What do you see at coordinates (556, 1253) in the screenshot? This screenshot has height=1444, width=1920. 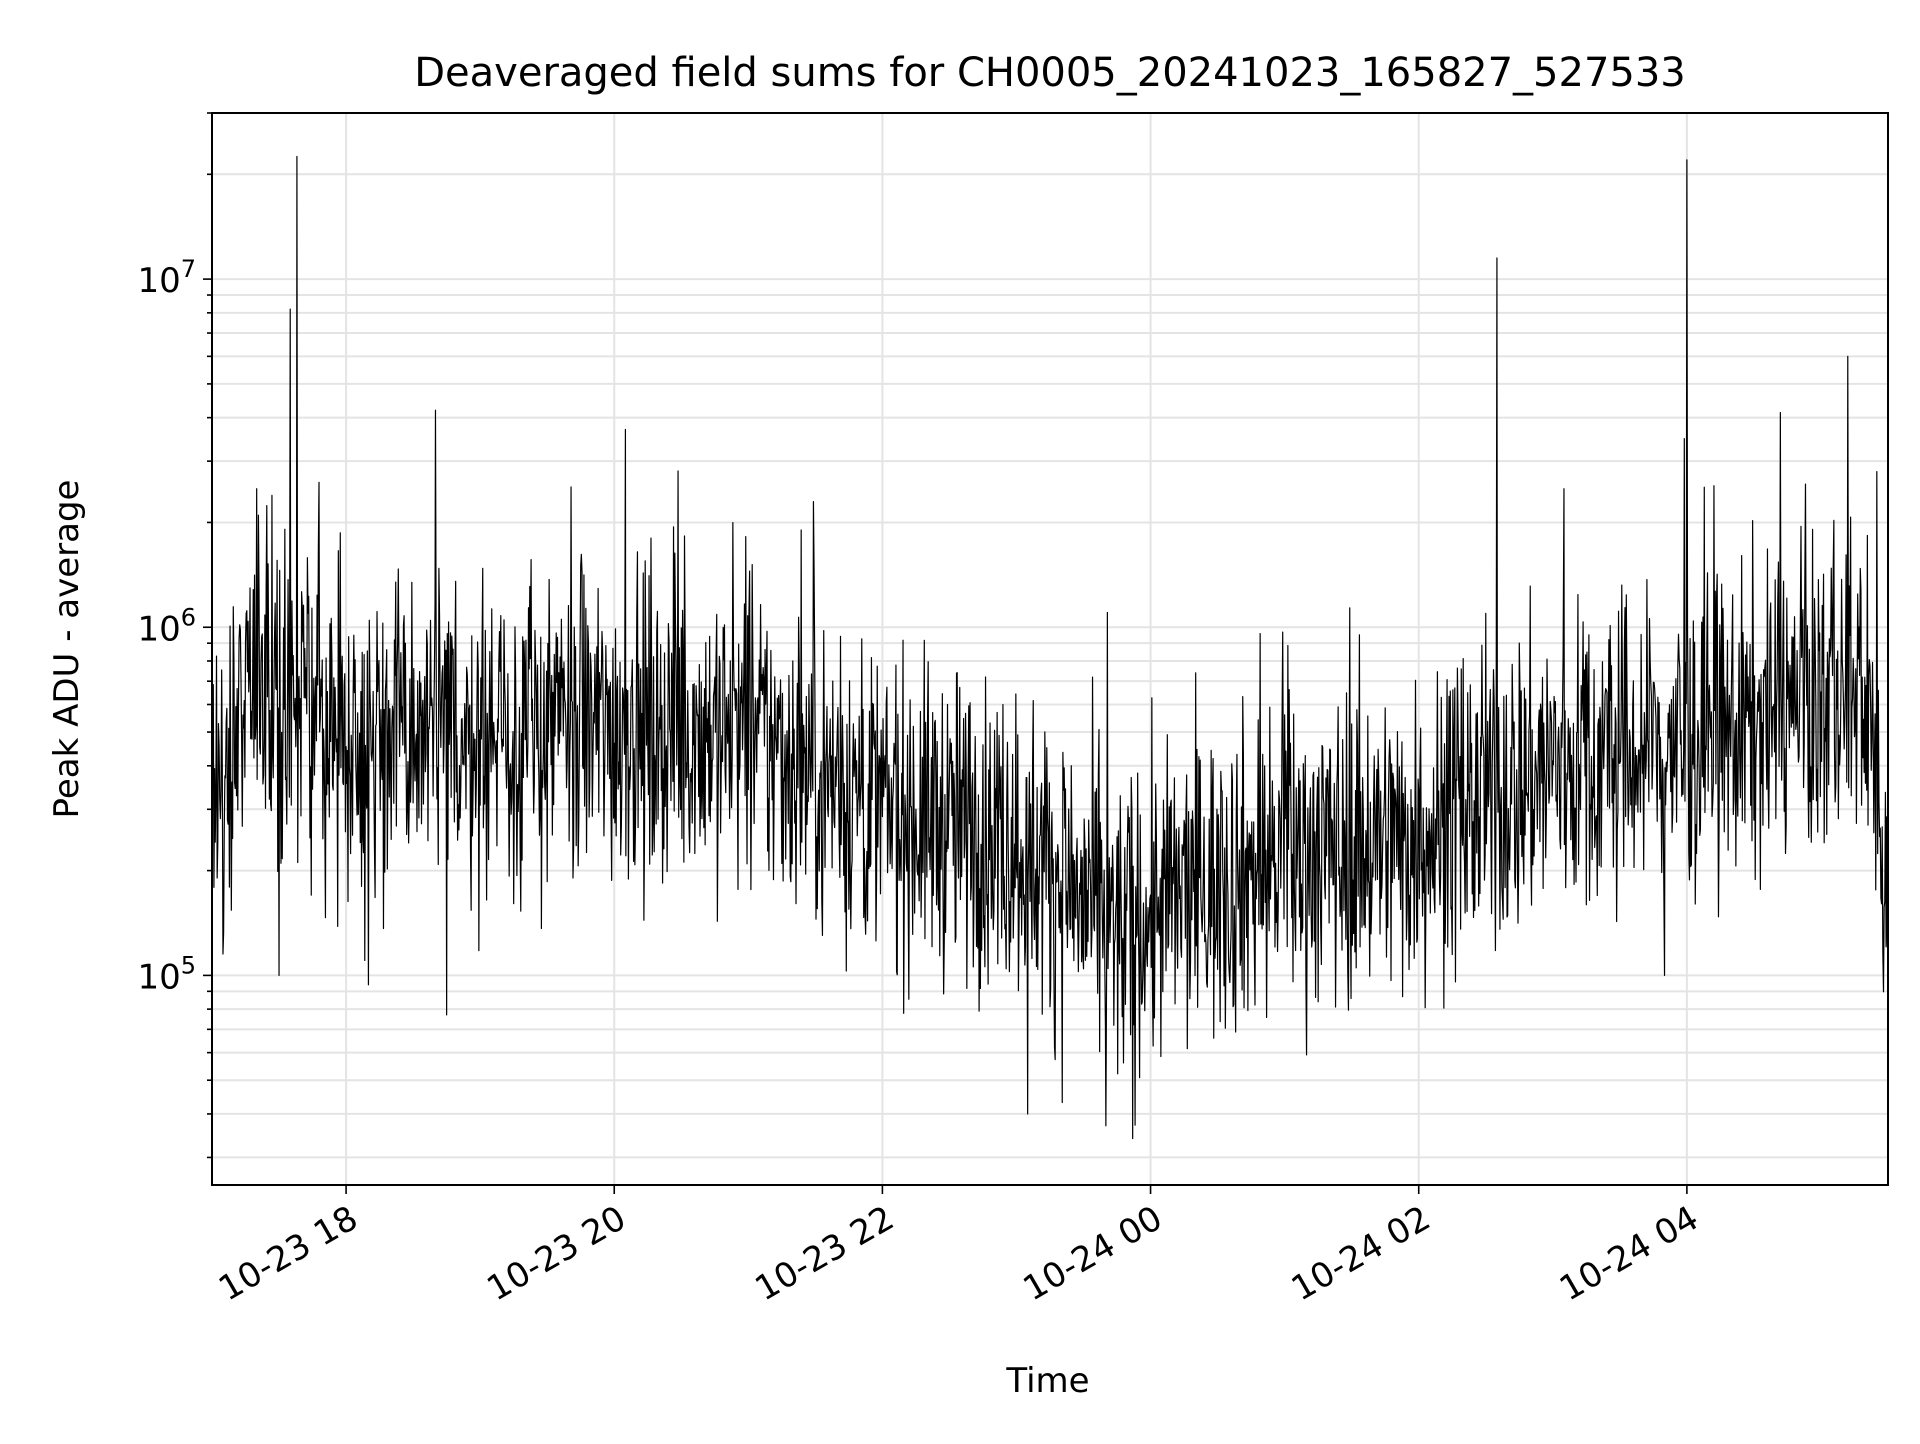 I see `x-tick-label: 10-23 20` at bounding box center [556, 1253].